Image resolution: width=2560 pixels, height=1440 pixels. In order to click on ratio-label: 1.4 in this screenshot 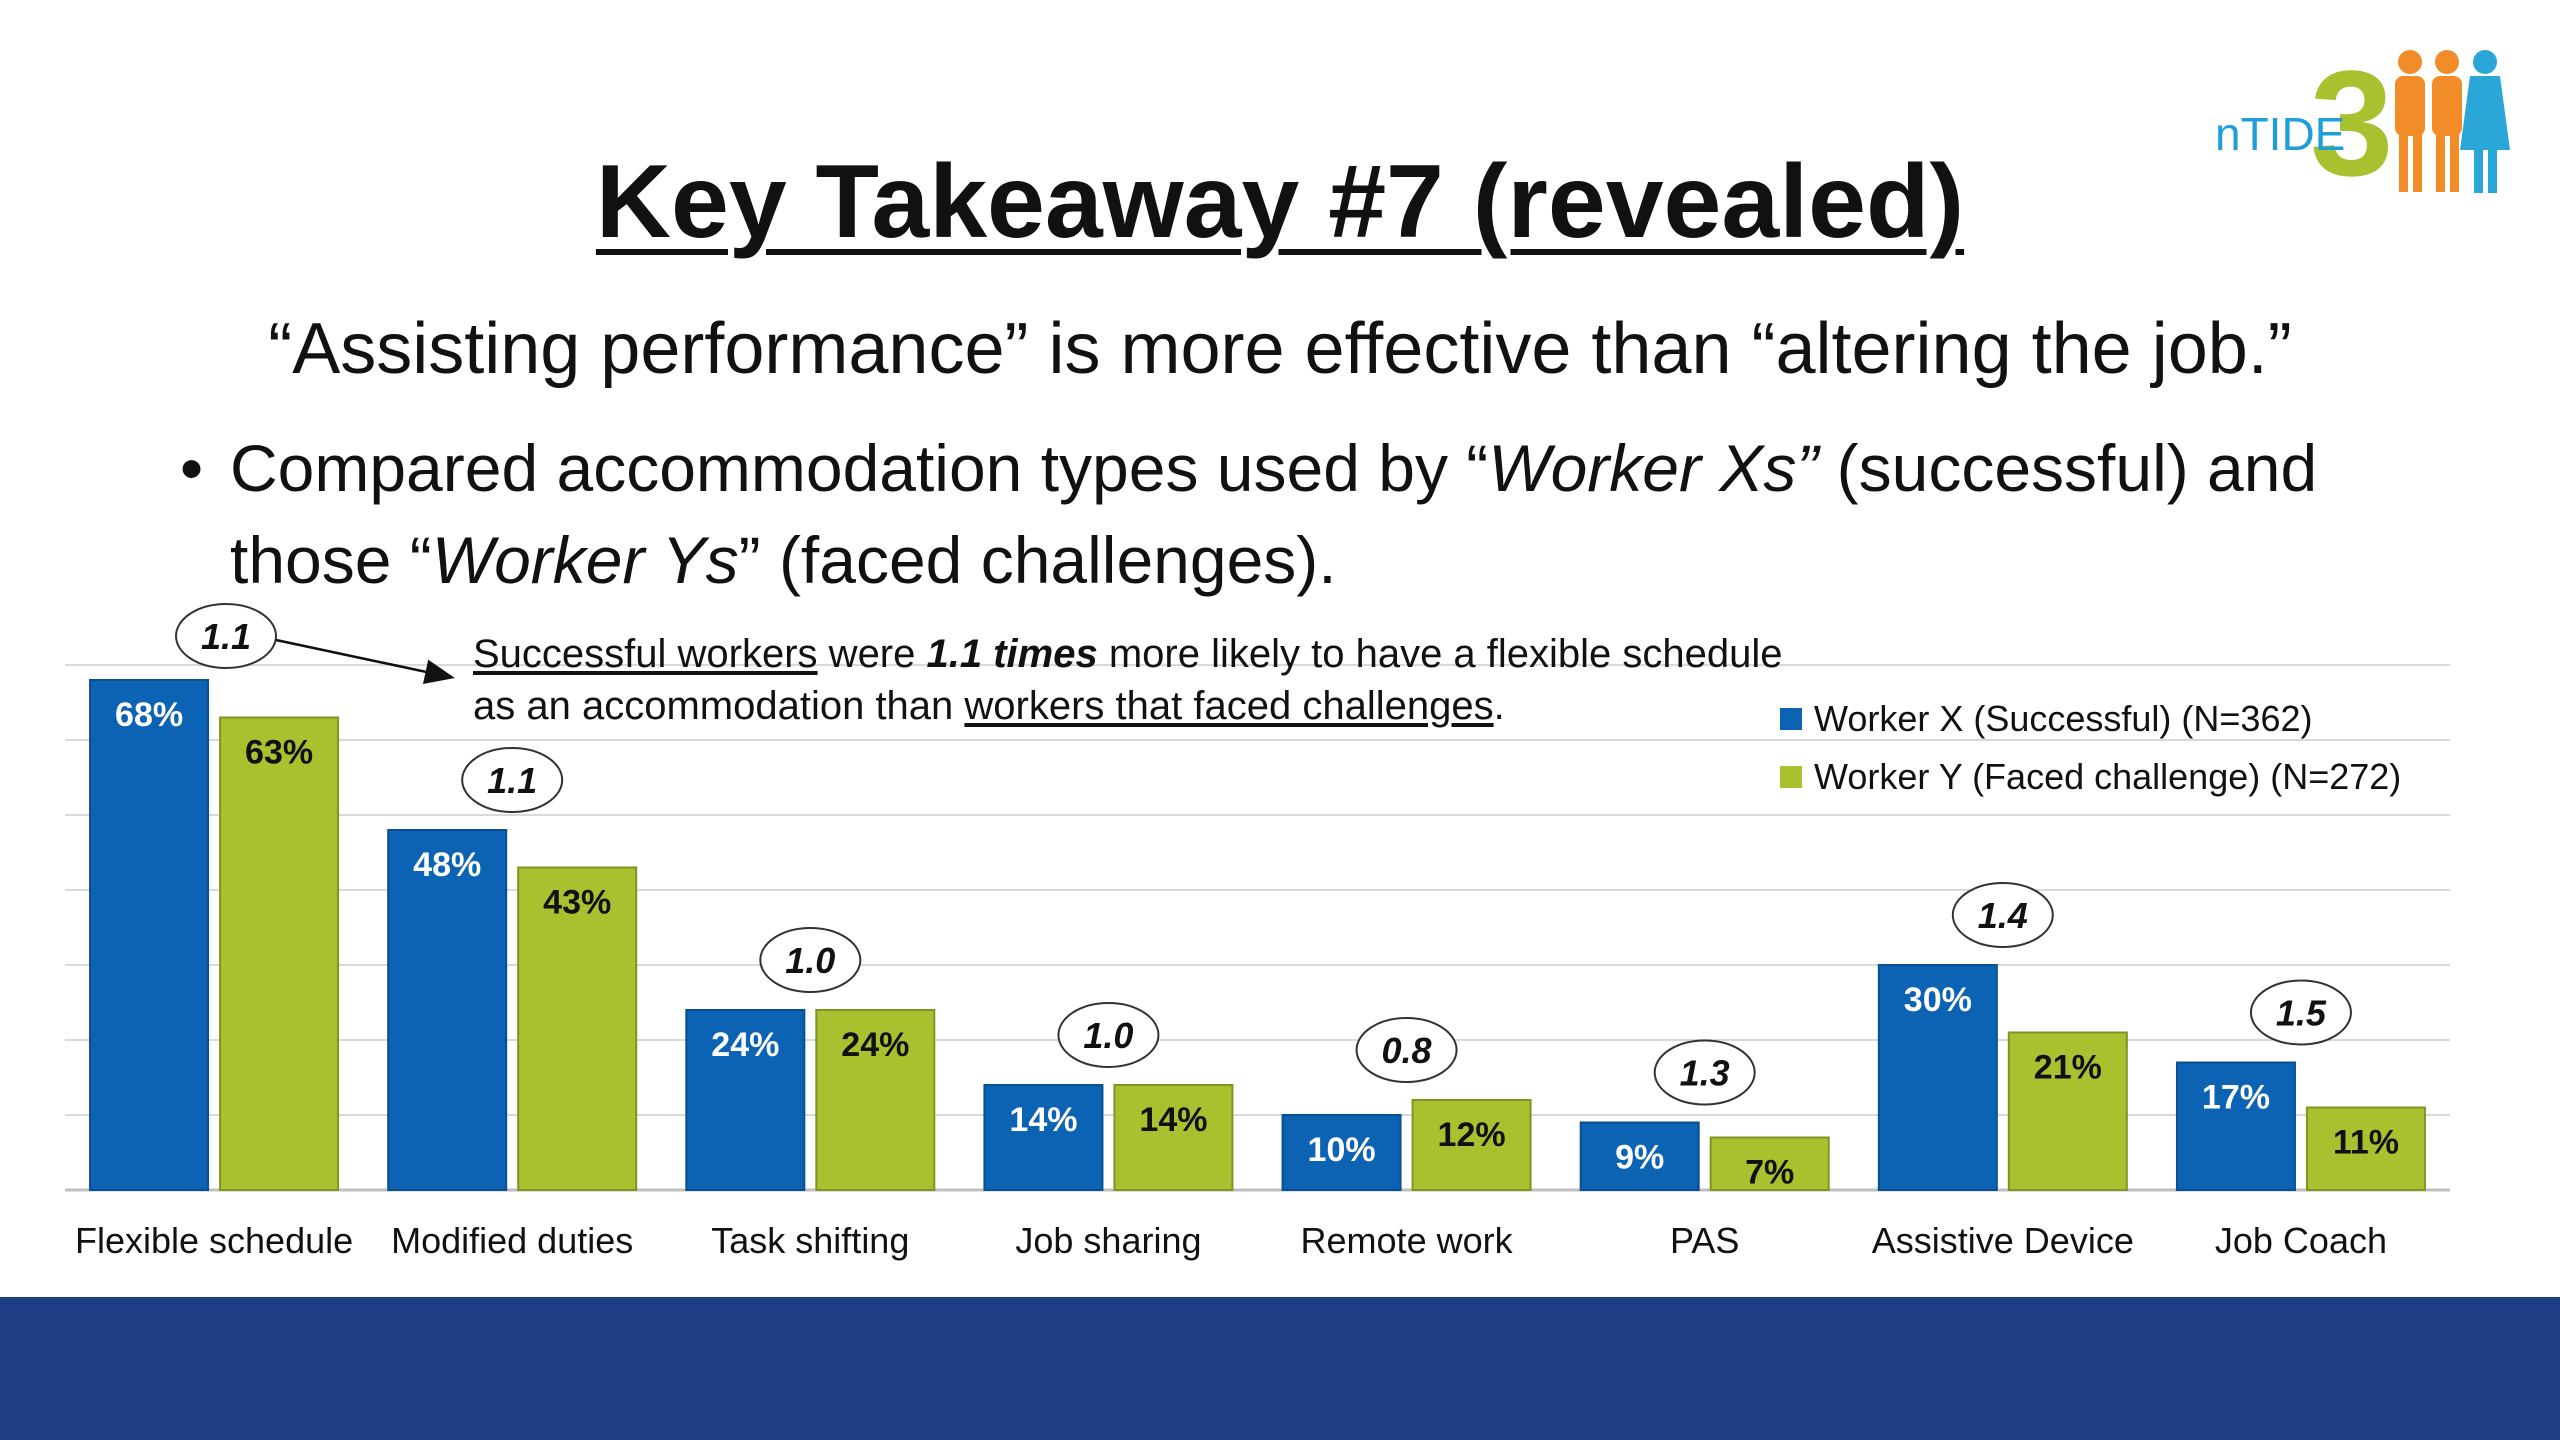, I will do `click(2003, 915)`.